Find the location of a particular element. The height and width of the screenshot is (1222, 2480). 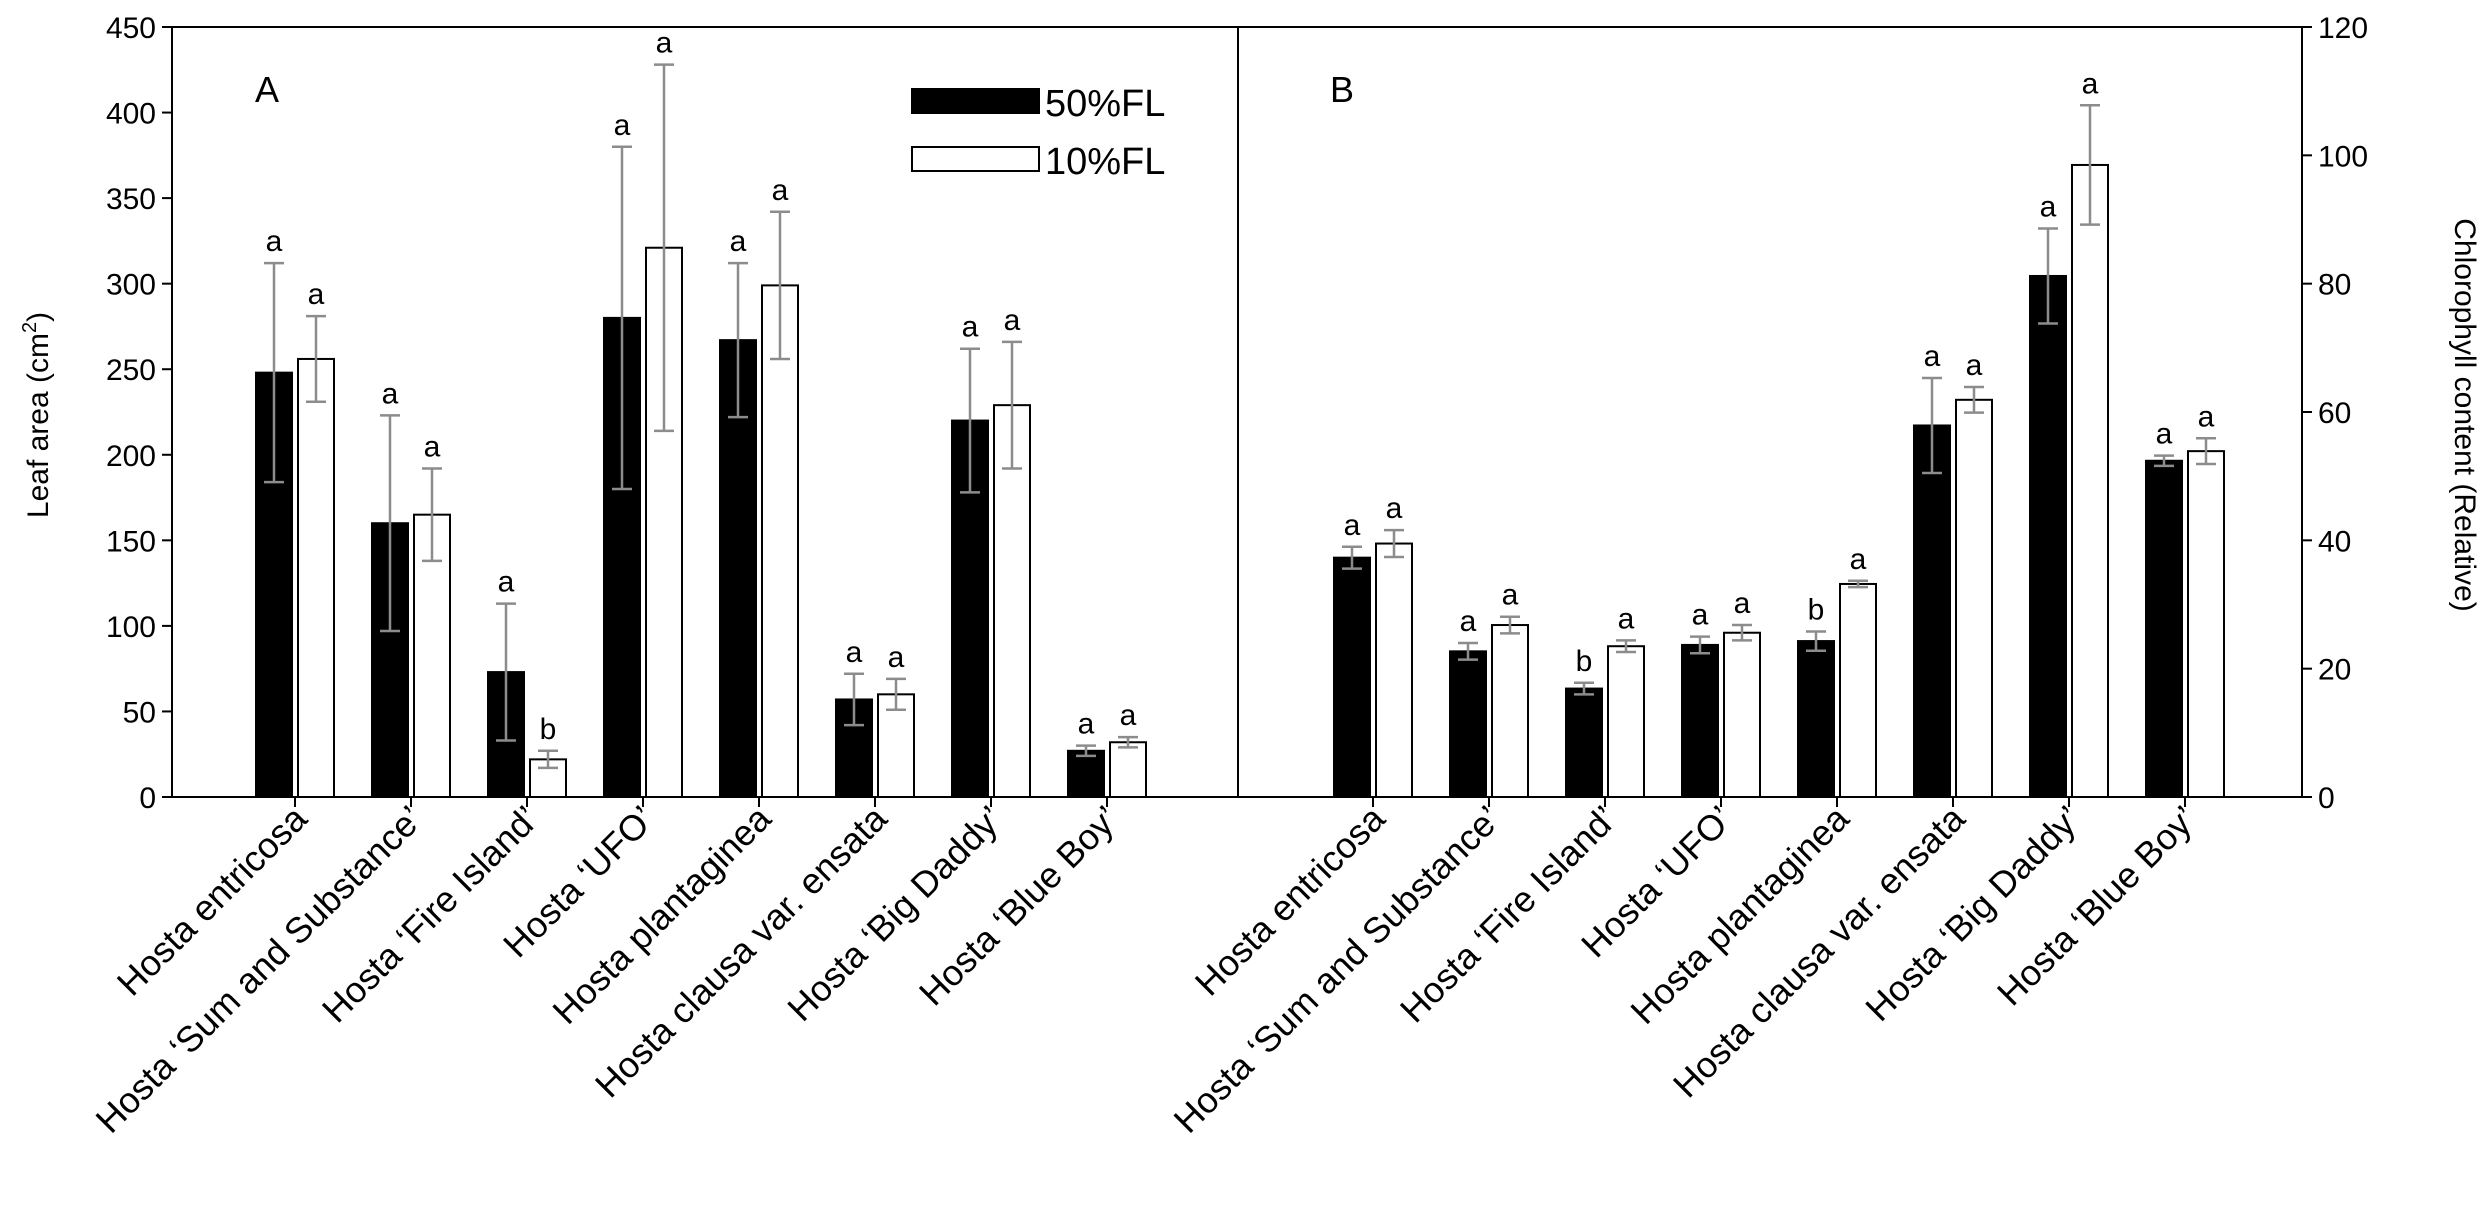

significance-letter-p1-s2-c8: a is located at coordinates (1128, 715).